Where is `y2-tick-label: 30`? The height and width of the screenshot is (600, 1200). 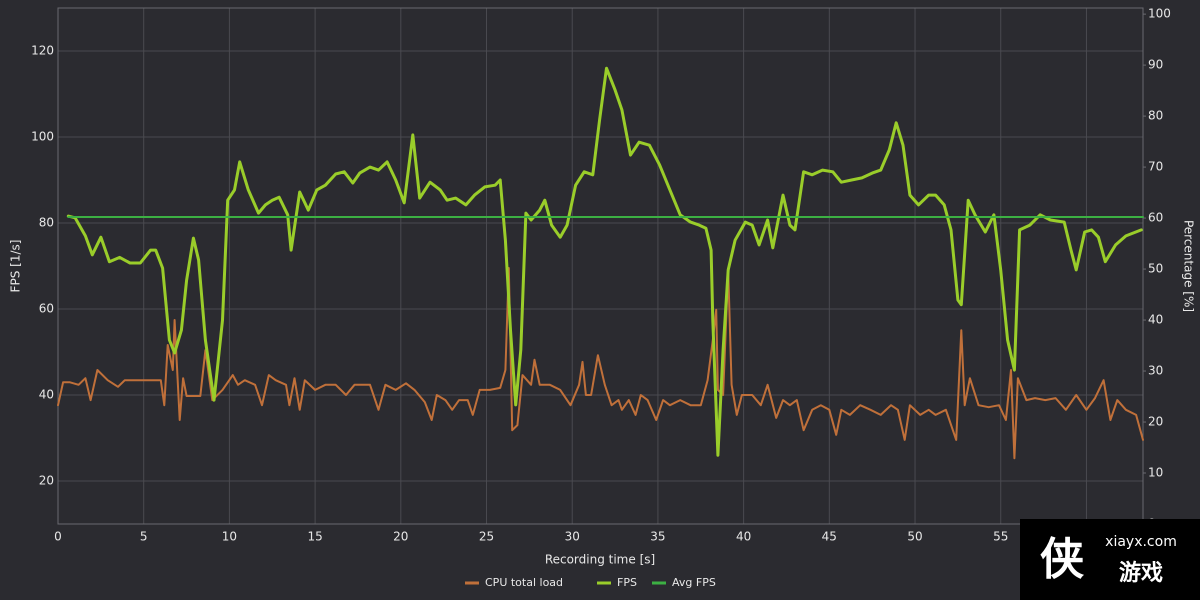
y2-tick-label: 30 is located at coordinates (1155, 371).